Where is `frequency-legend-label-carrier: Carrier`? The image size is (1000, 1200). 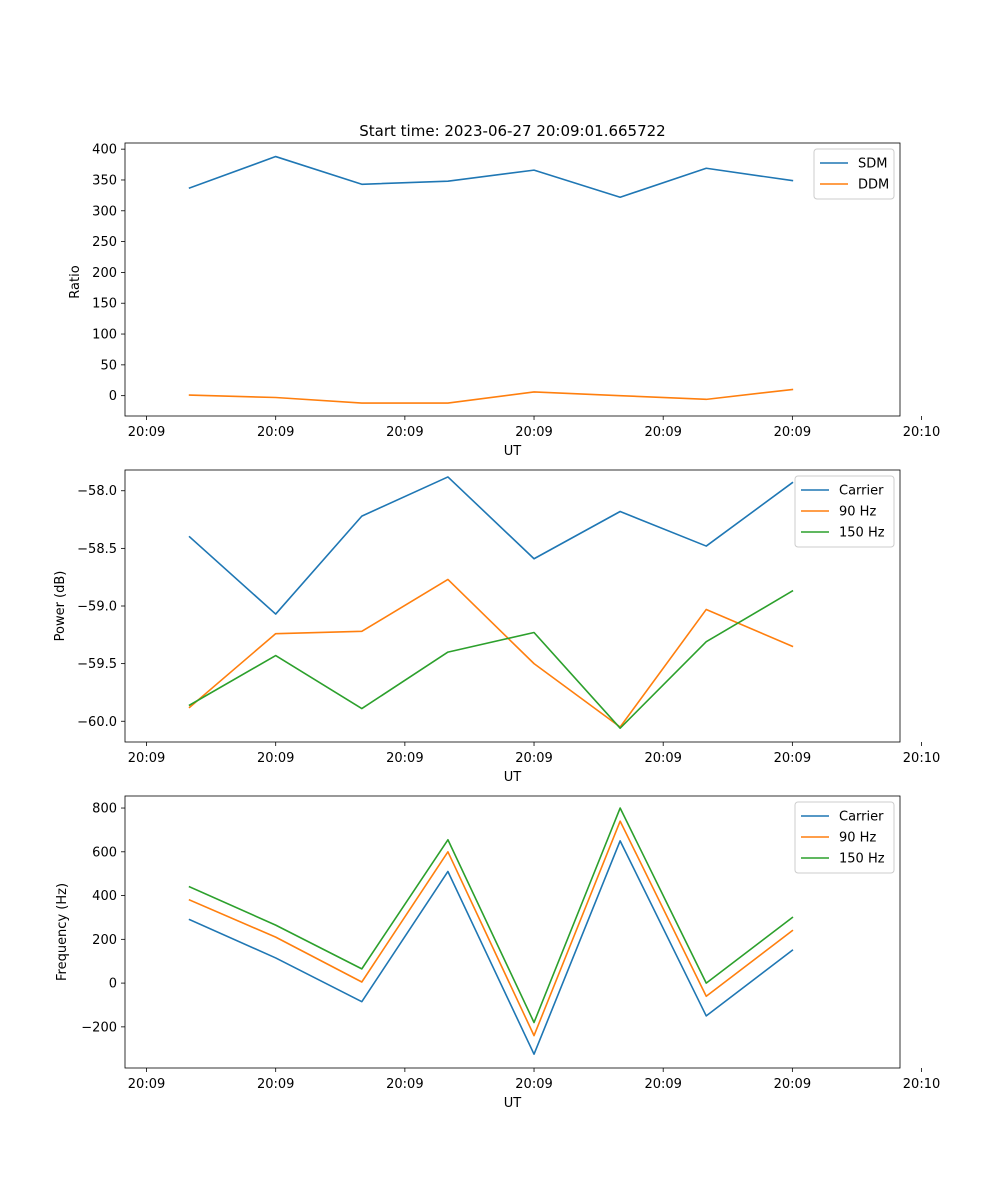
frequency-legend-label-carrier: Carrier is located at coordinates (861, 817).